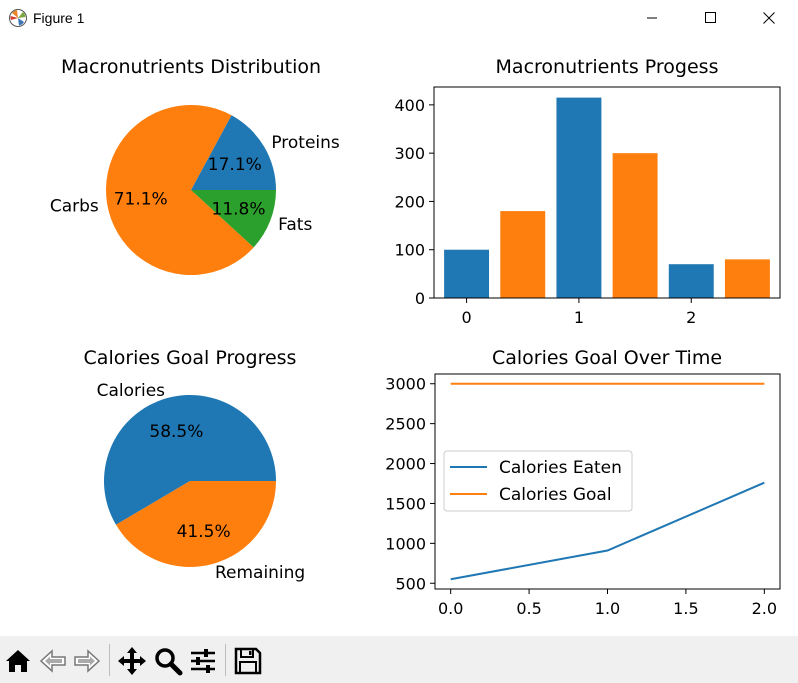  What do you see at coordinates (405, 424) in the screenshot?
I see `y-tick-label: 2500` at bounding box center [405, 424].